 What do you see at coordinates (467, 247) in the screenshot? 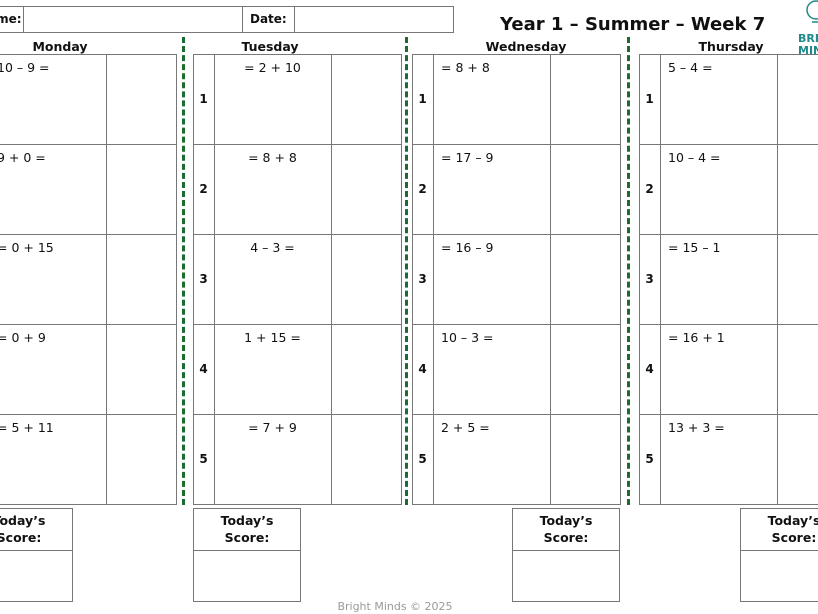
I see `question: = 16 – 9` at bounding box center [467, 247].